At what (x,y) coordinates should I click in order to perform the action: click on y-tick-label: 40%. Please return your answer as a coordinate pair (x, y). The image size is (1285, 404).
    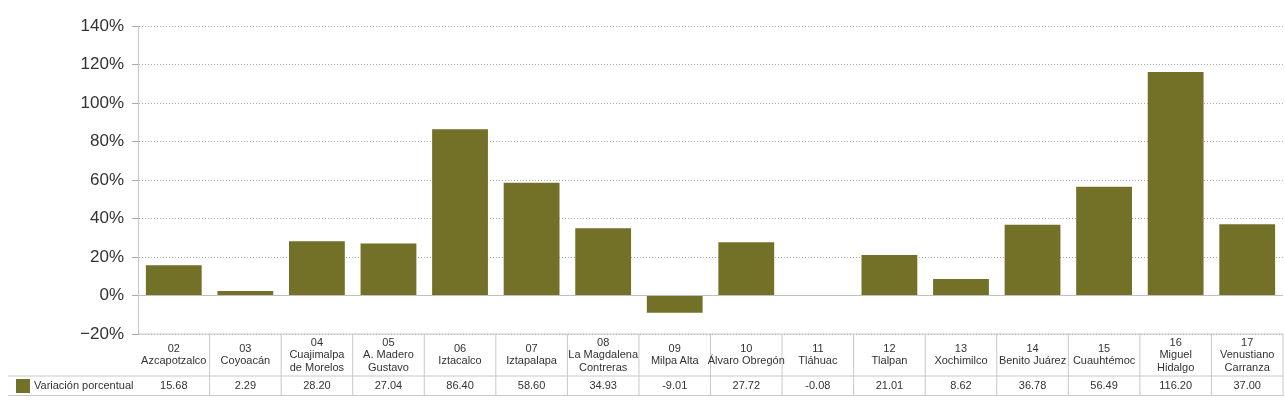
    Looking at the image, I should click on (106, 218).